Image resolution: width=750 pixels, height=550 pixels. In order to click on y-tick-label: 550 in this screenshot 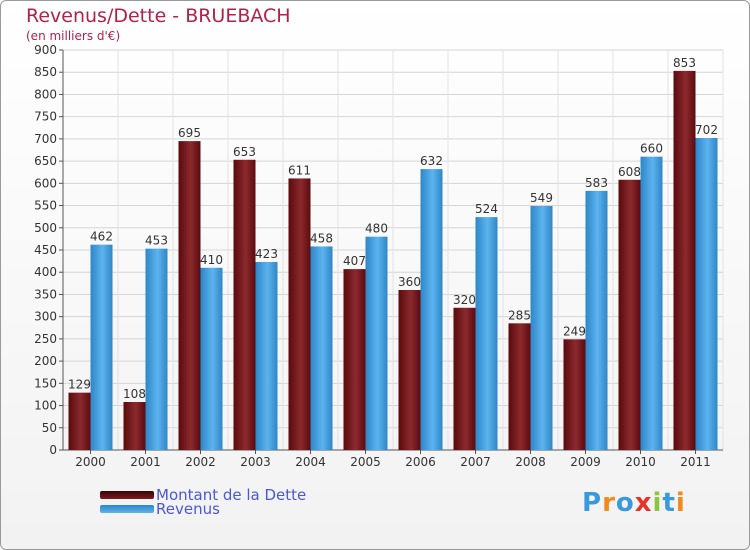, I will do `click(45, 206)`.